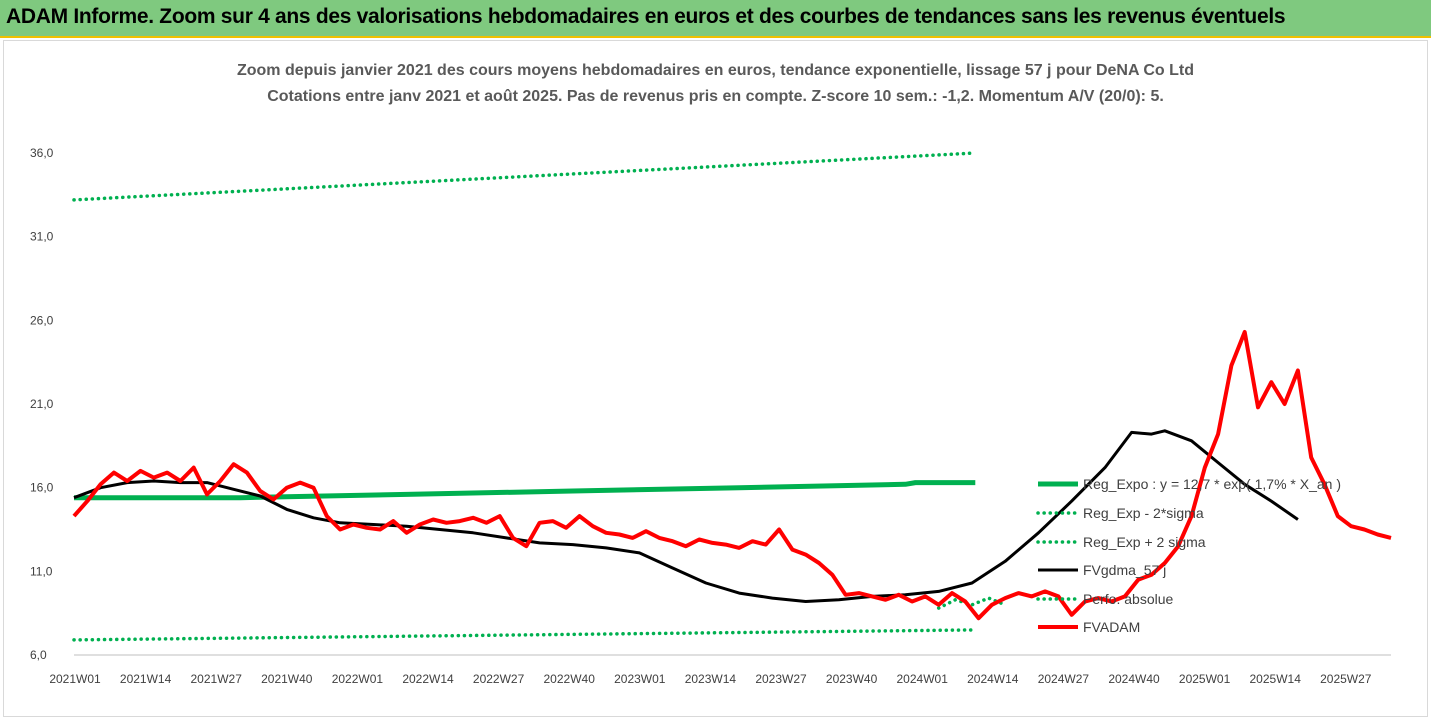 The height and width of the screenshot is (721, 1431). Describe the element at coordinates (75, 679) in the screenshot. I see `x-tick-label: 2021W01` at that location.